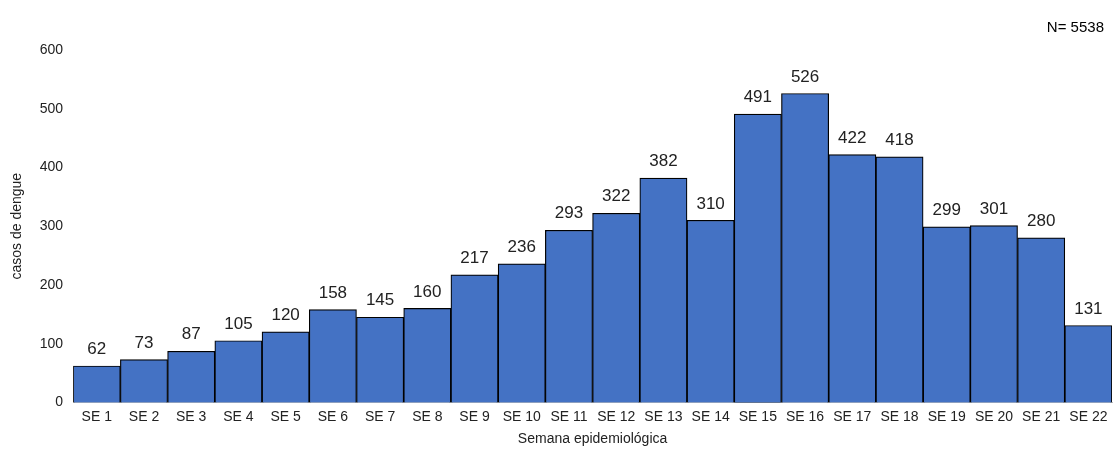  What do you see at coordinates (758, 97) in the screenshot?
I see `data-label: 491` at bounding box center [758, 97].